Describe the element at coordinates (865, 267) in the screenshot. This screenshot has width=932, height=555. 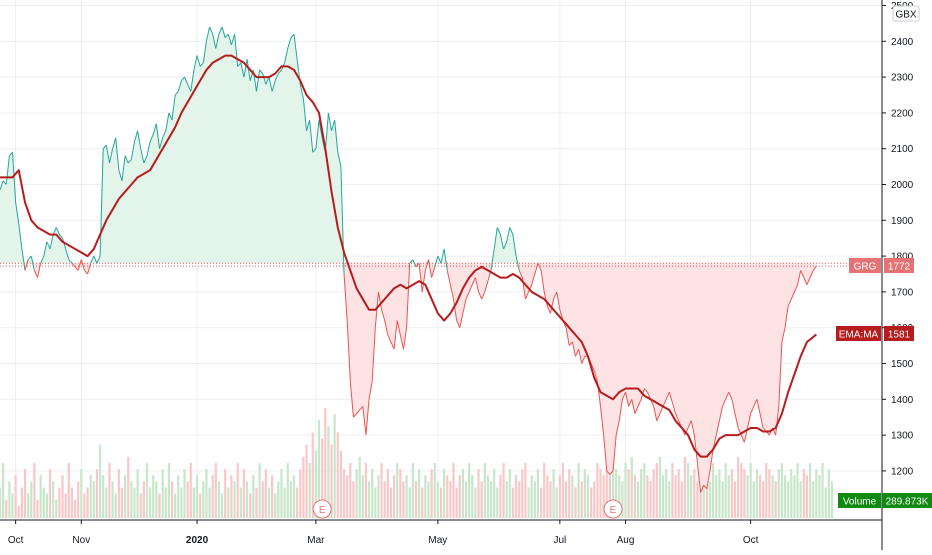
I see `last-price-tag-name: GRG` at that location.